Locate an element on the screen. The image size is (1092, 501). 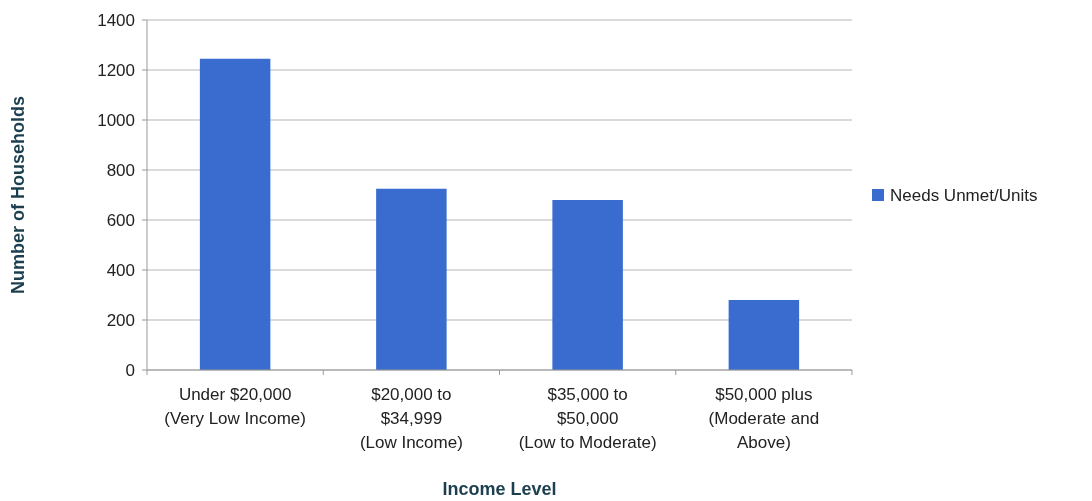
x-tick-label: Under $20,000 (Very Low Income) is located at coordinates (235, 406).